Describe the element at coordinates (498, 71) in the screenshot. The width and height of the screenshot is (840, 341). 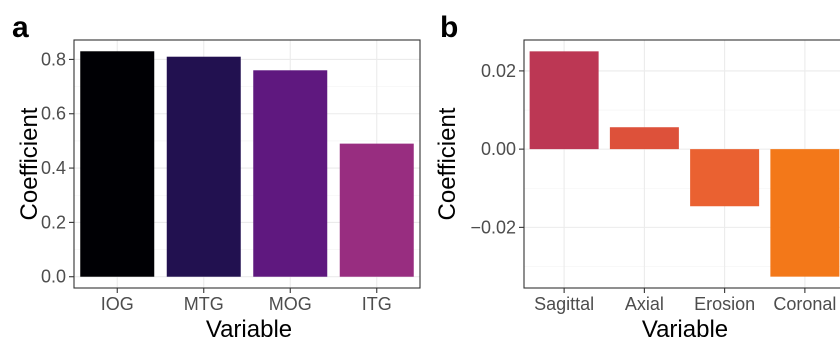
I see `panel-b-y-tick-label: 0.02` at that location.